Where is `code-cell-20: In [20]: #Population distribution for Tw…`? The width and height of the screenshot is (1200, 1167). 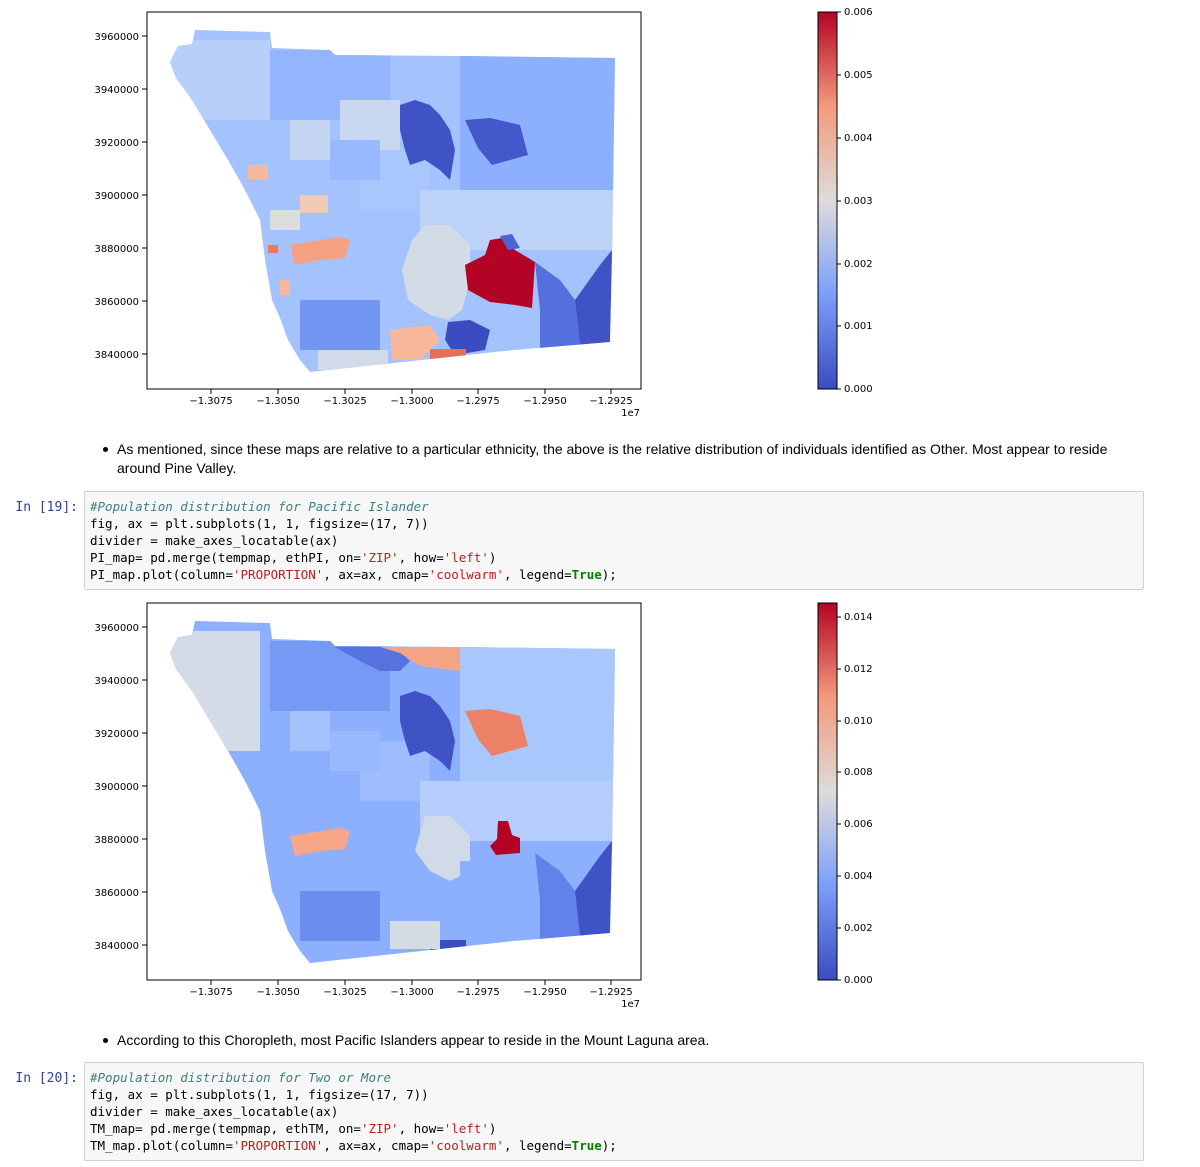 code-cell-20: In [20]: #Population distribution for Tw… is located at coordinates (600, 1112).